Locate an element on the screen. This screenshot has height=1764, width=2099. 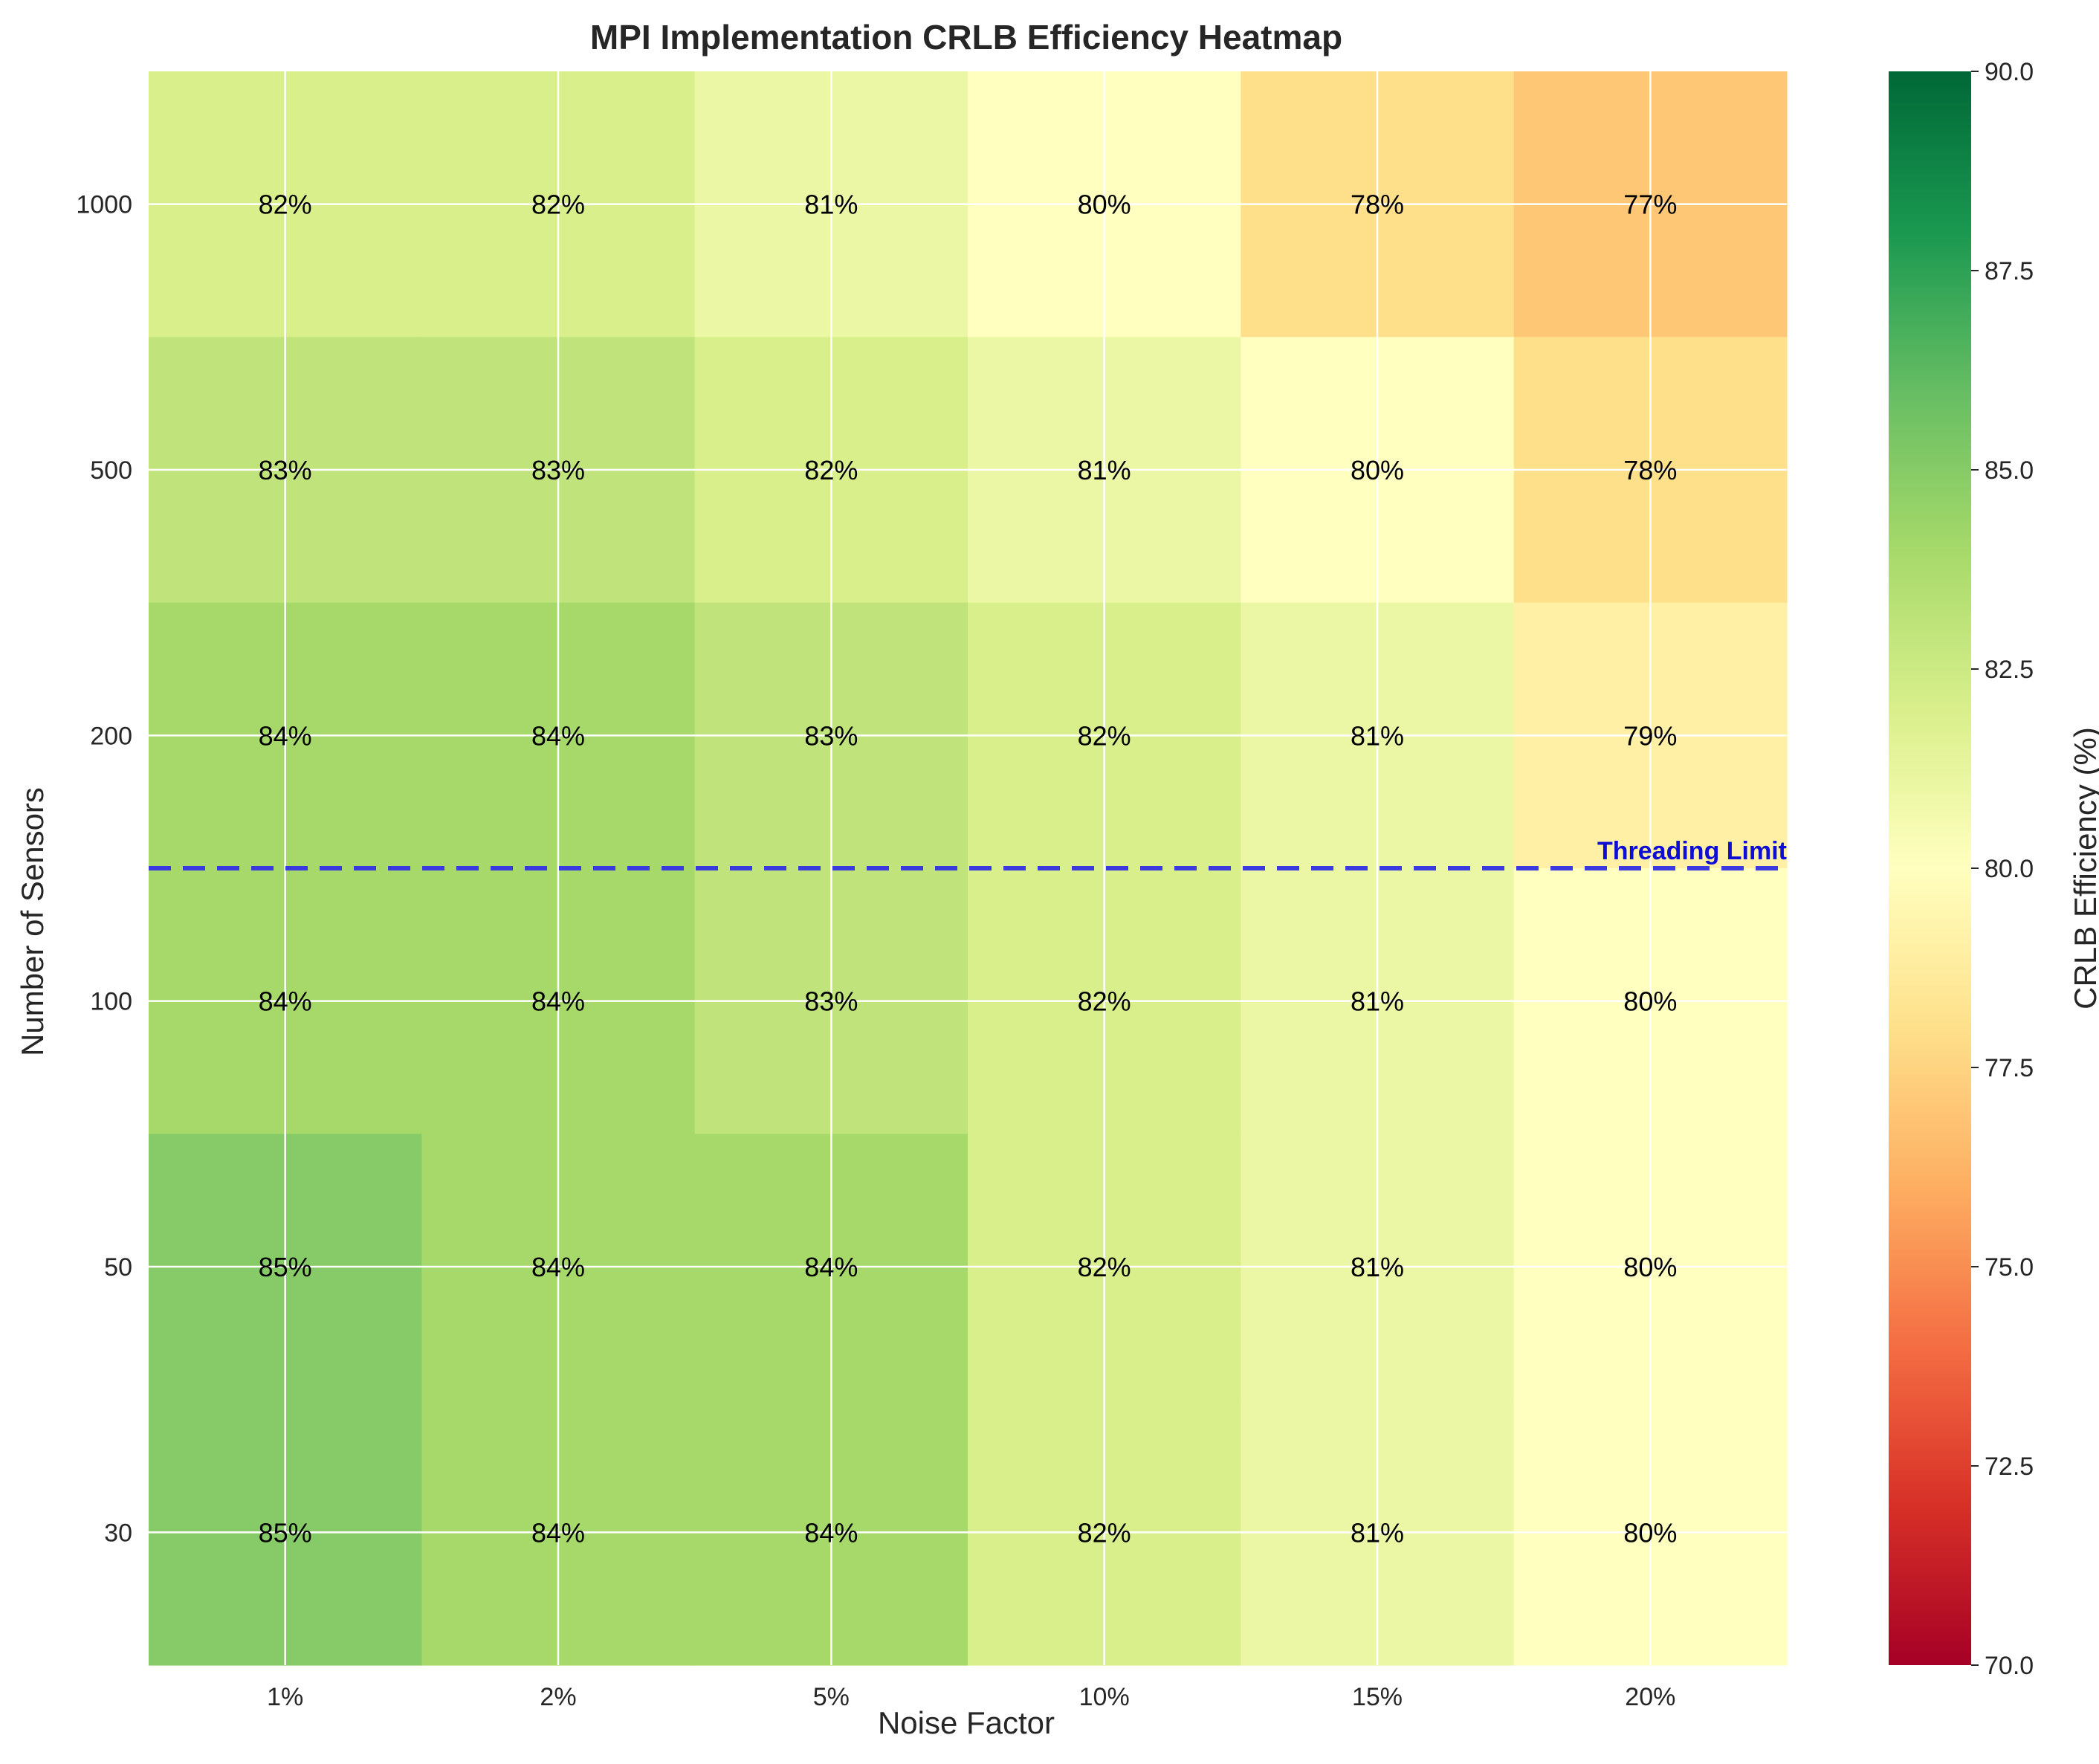
colorbar is located at coordinates (1930, 868).